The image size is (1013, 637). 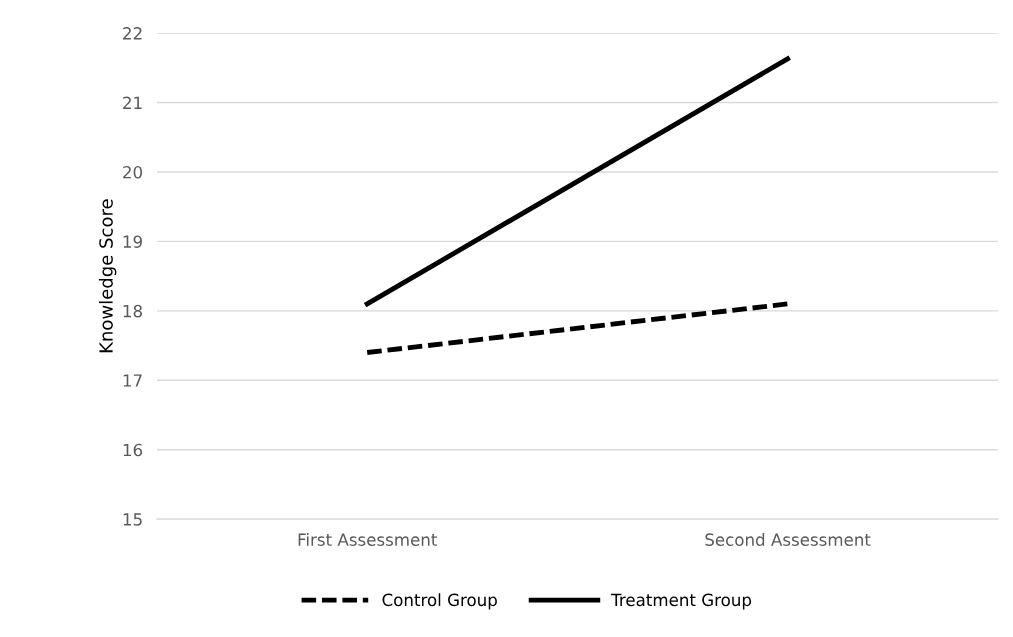 What do you see at coordinates (132, 380) in the screenshot?
I see `y-tick-label: 17` at bounding box center [132, 380].